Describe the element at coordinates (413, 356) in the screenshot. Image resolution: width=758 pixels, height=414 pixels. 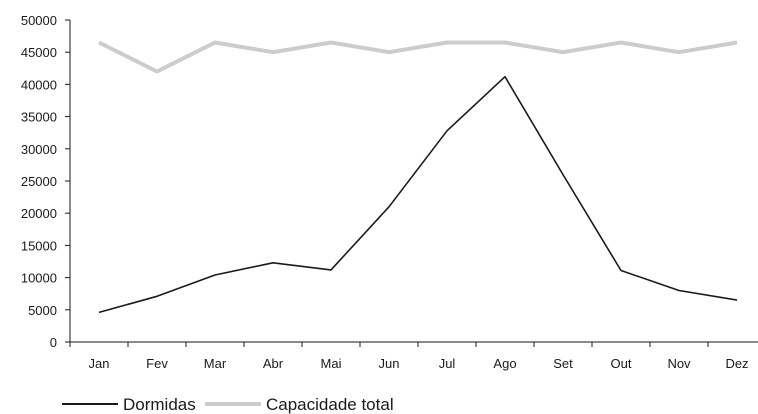
I see `x-axis: Jan Fev Mar Abr Mai Jun Jul Ago Set Out Nov Dez` at that location.